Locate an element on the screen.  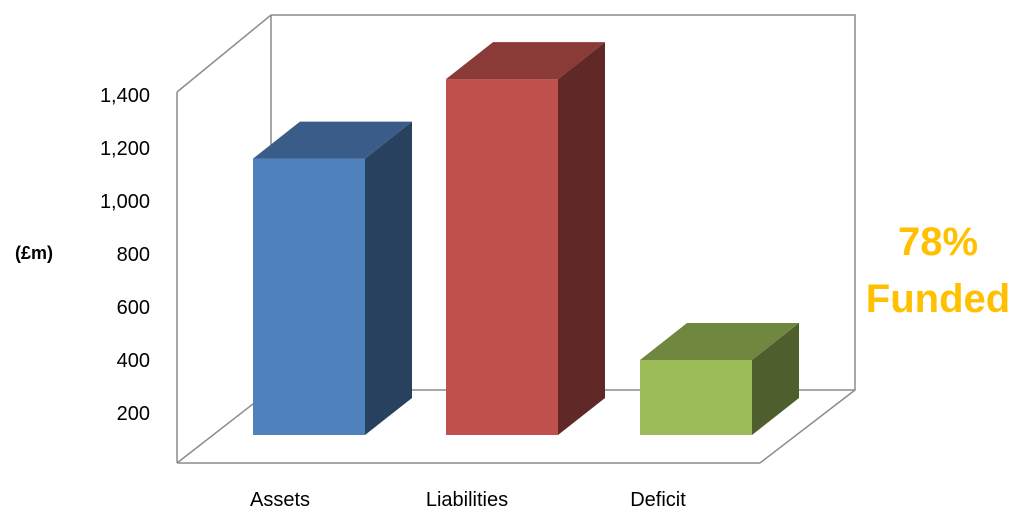
y-axis-ticks: 200 400 600 800 1,000 1,200 1,400 is located at coordinates (125, 255).